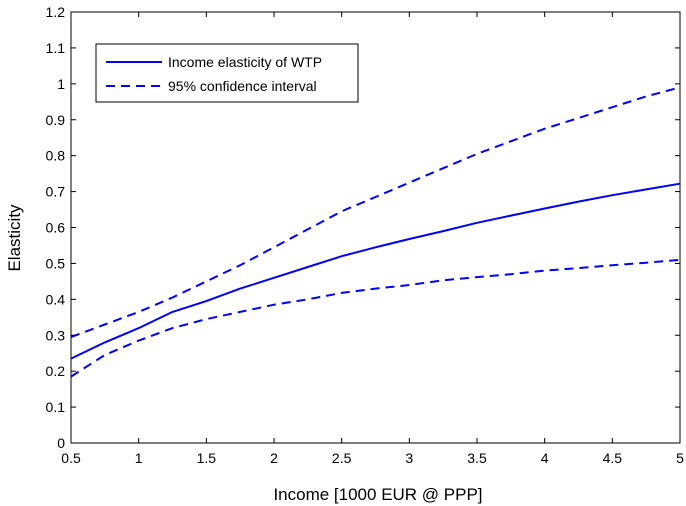  Describe the element at coordinates (242, 86) in the screenshot. I see `legend-label-confidence: 95% confidence interval` at that location.